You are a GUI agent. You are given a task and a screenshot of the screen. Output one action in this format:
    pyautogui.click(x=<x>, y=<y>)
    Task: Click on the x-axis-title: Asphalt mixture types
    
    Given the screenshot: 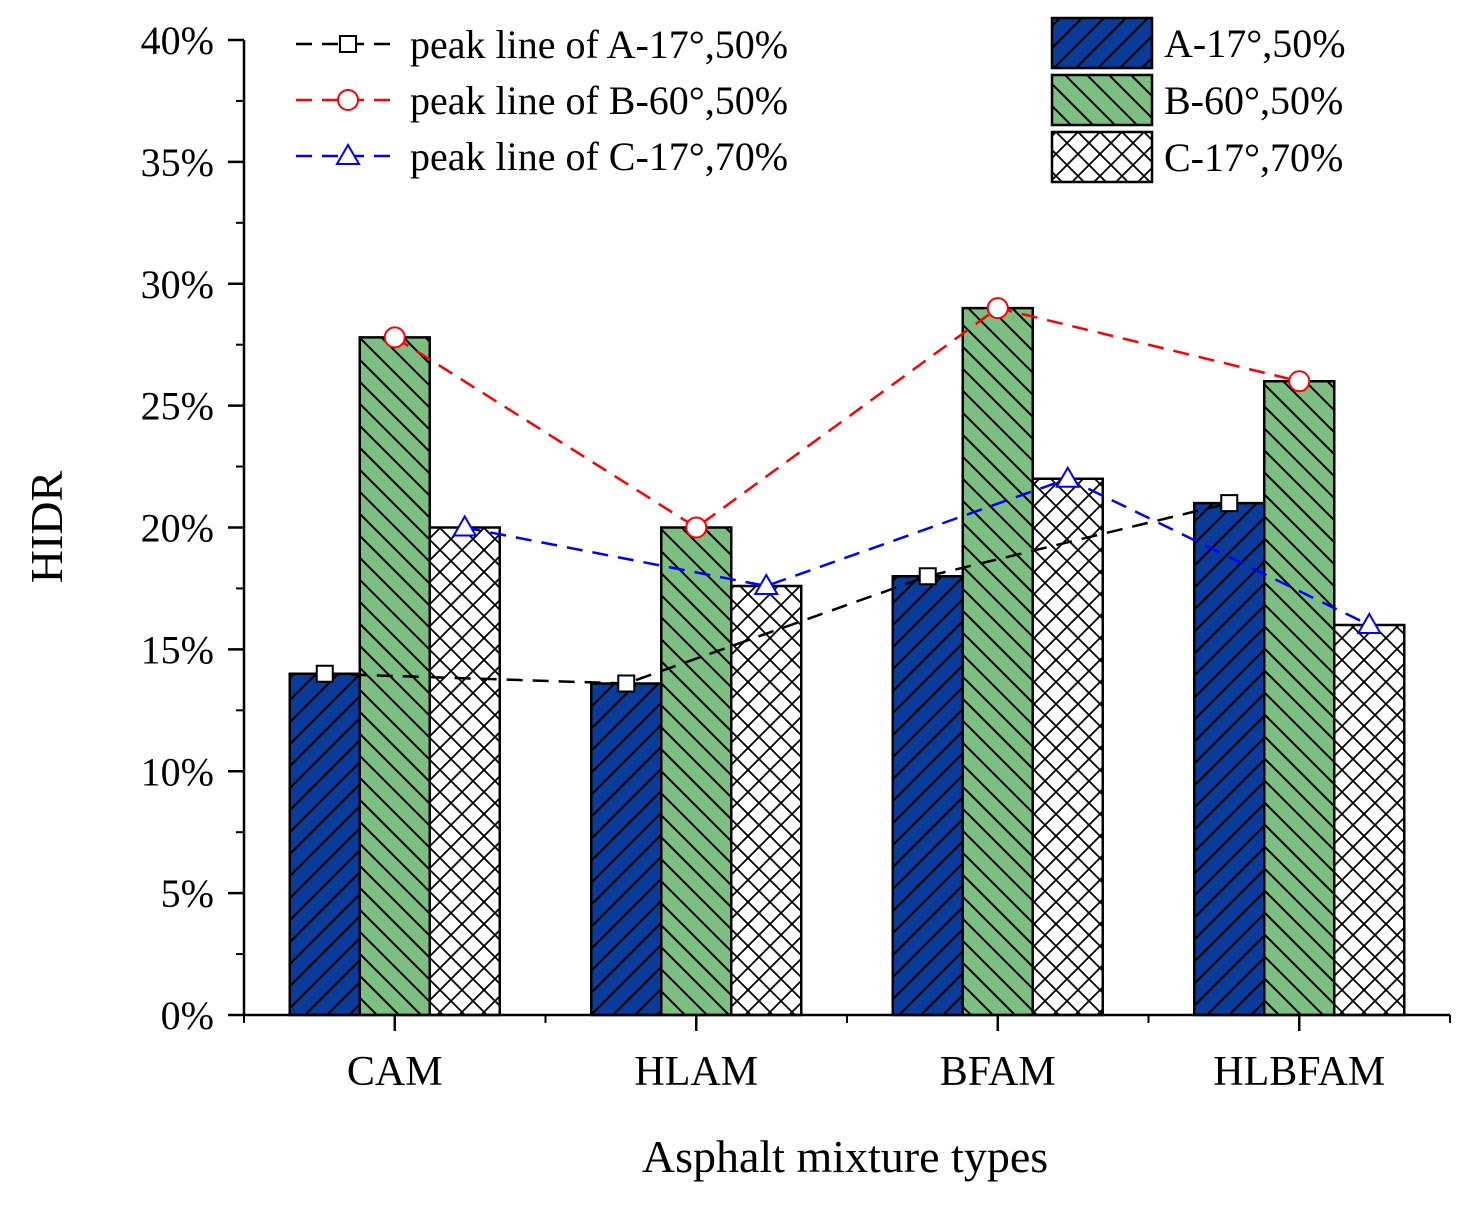 What is the action you would take?
    pyautogui.click(x=845, y=1156)
    